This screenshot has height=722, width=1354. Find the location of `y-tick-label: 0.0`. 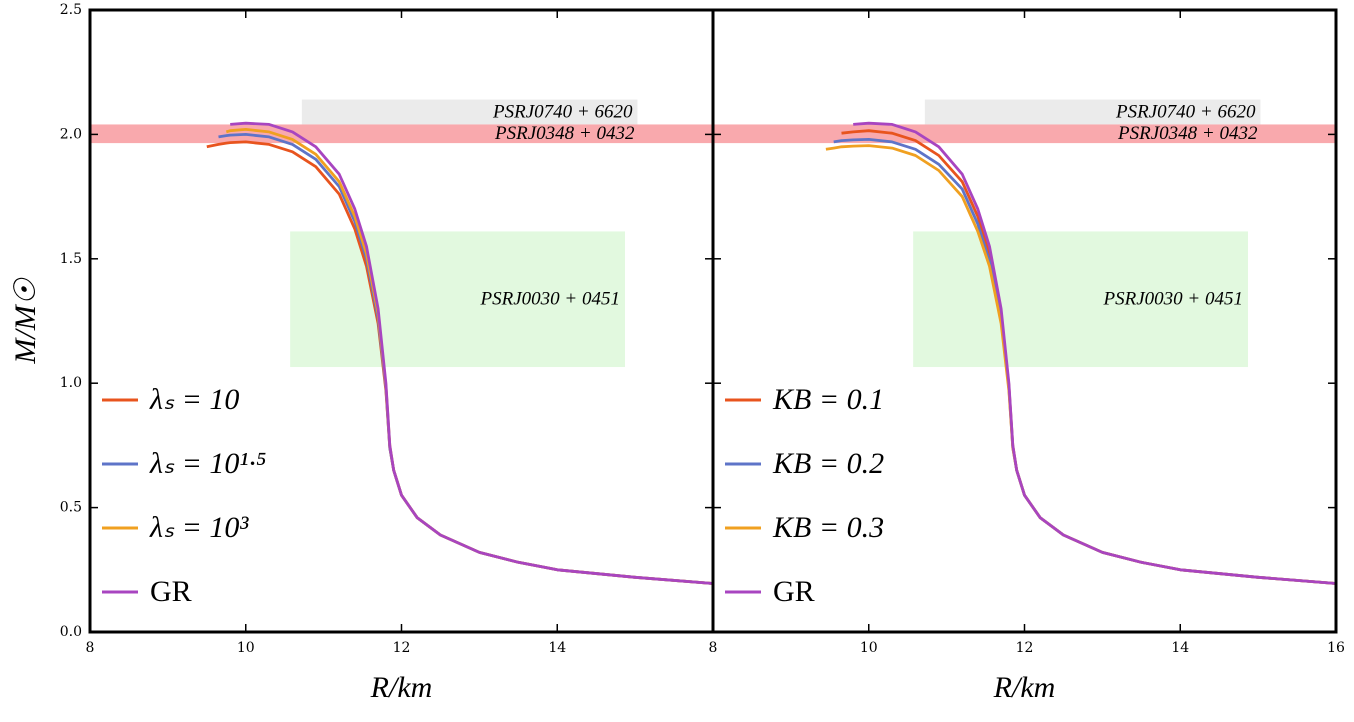

y-tick-label: 0.0 is located at coordinates (71, 632).